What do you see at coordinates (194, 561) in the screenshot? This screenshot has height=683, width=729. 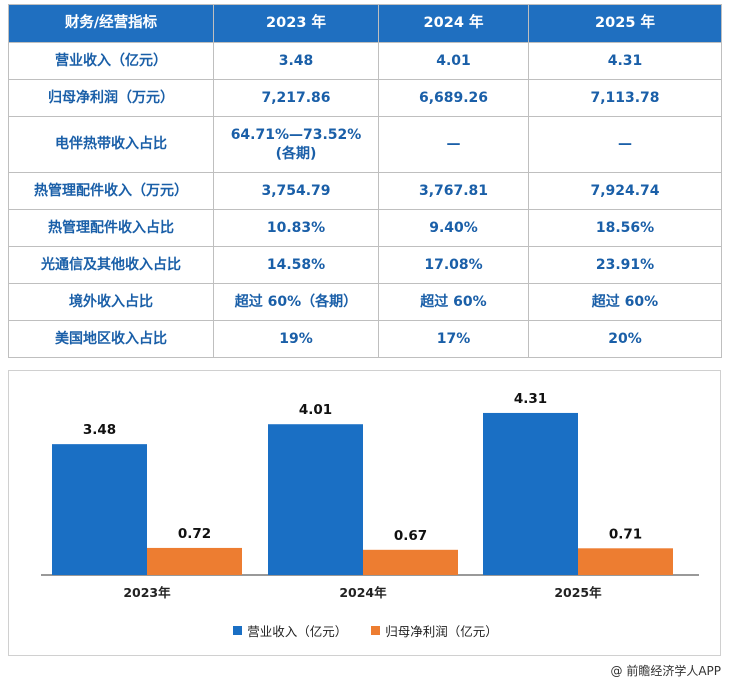 I see `bar-profit-2023年` at bounding box center [194, 561].